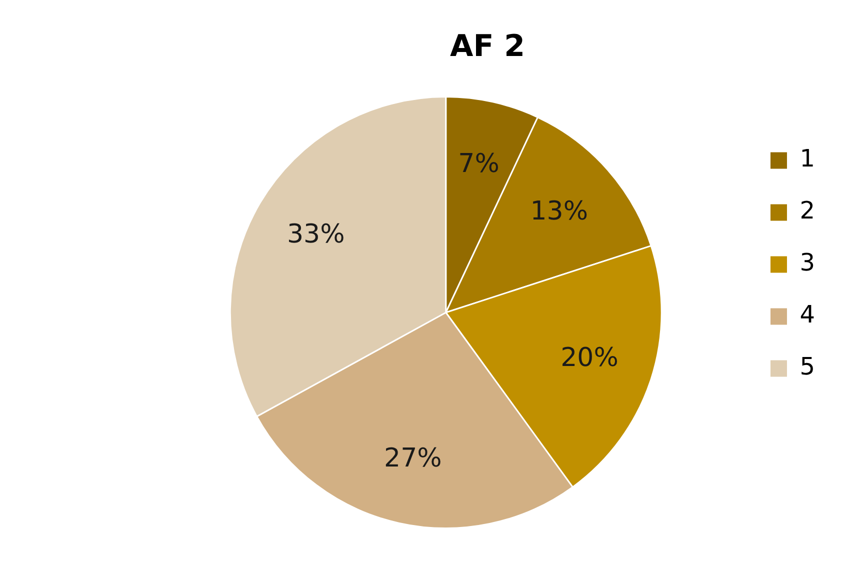 The image size is (845, 569). What do you see at coordinates (808, 366) in the screenshot?
I see `legend-label: 5` at bounding box center [808, 366].